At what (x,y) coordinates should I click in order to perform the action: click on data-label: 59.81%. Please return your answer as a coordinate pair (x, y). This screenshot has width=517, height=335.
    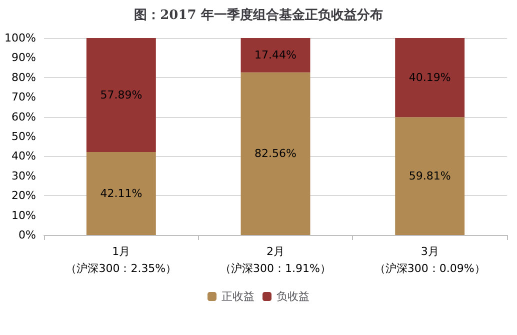
    Looking at the image, I should click on (429, 176).